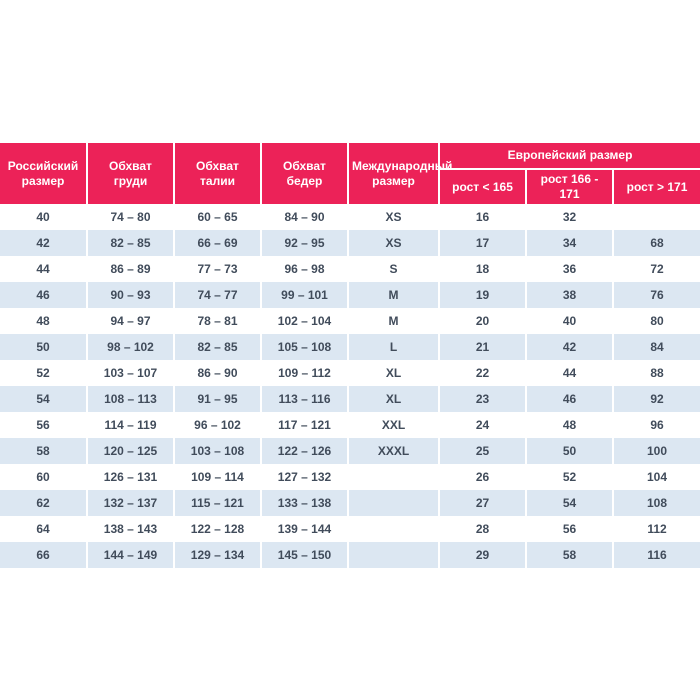 Image resolution: width=700 pixels, height=700 pixels. What do you see at coordinates (570, 529) in the screenshot?
I see `table-cell: 56` at bounding box center [570, 529].